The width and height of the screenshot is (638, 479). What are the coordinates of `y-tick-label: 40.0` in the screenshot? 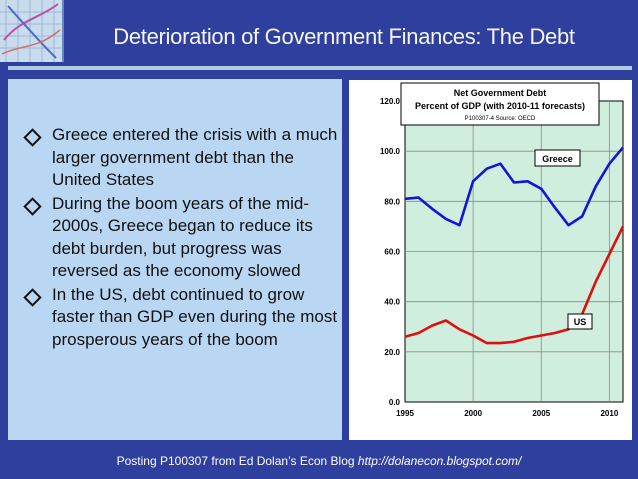 It's located at (392, 302).